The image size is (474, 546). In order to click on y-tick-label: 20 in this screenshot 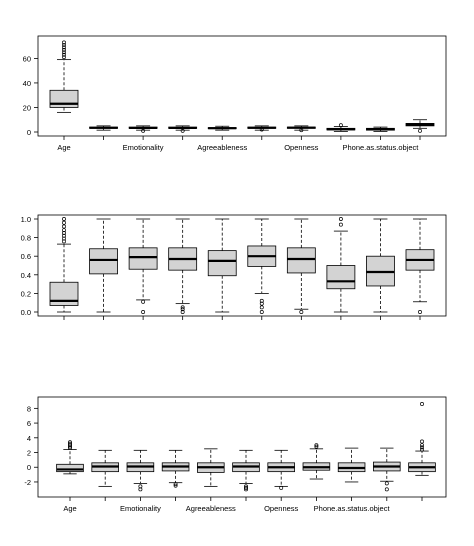, I will do `click(27, 107)`.